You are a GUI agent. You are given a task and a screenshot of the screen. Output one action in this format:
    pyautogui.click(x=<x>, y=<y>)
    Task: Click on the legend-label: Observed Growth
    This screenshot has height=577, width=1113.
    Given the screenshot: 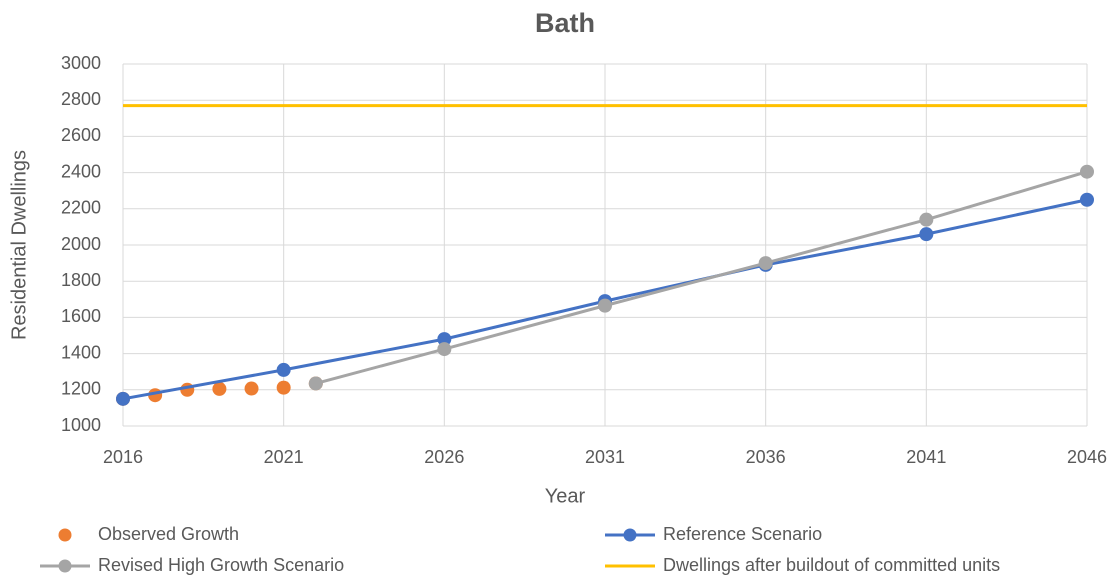 What is the action you would take?
    pyautogui.click(x=168, y=534)
    